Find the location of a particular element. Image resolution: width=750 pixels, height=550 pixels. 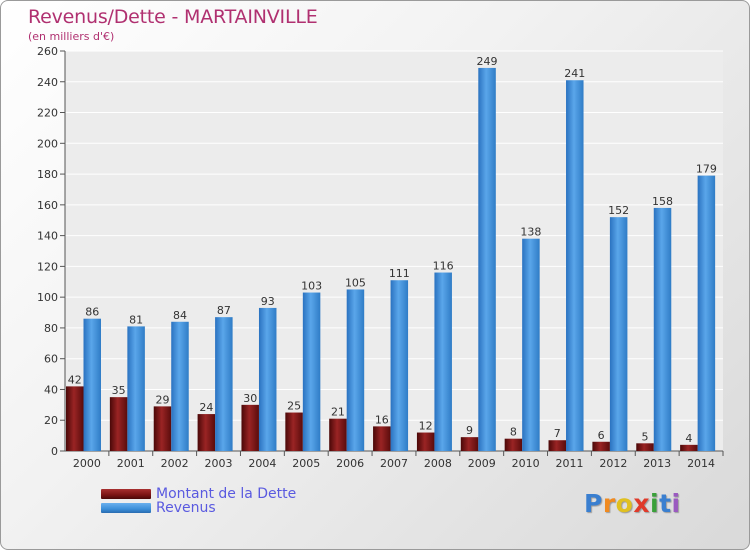

data-label-revenue: 158 is located at coordinates (662, 201).